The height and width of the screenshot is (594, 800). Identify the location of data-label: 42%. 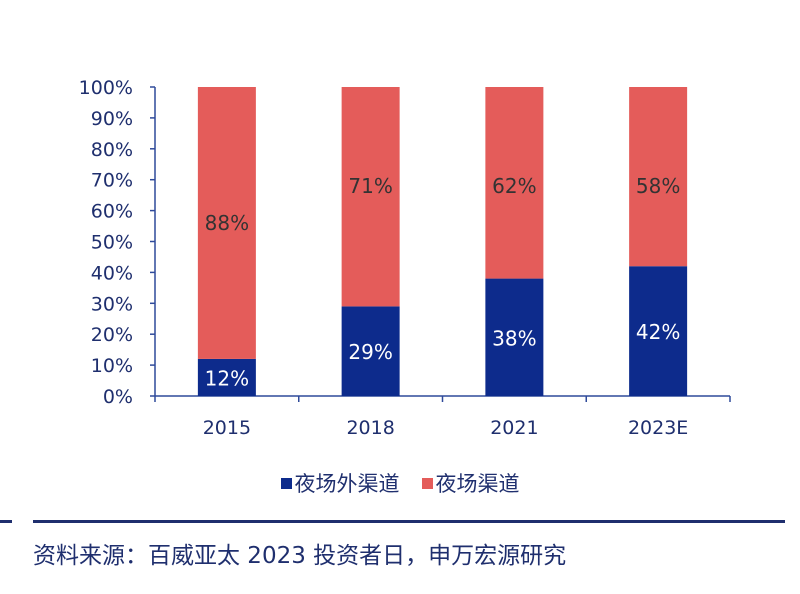
(658, 332).